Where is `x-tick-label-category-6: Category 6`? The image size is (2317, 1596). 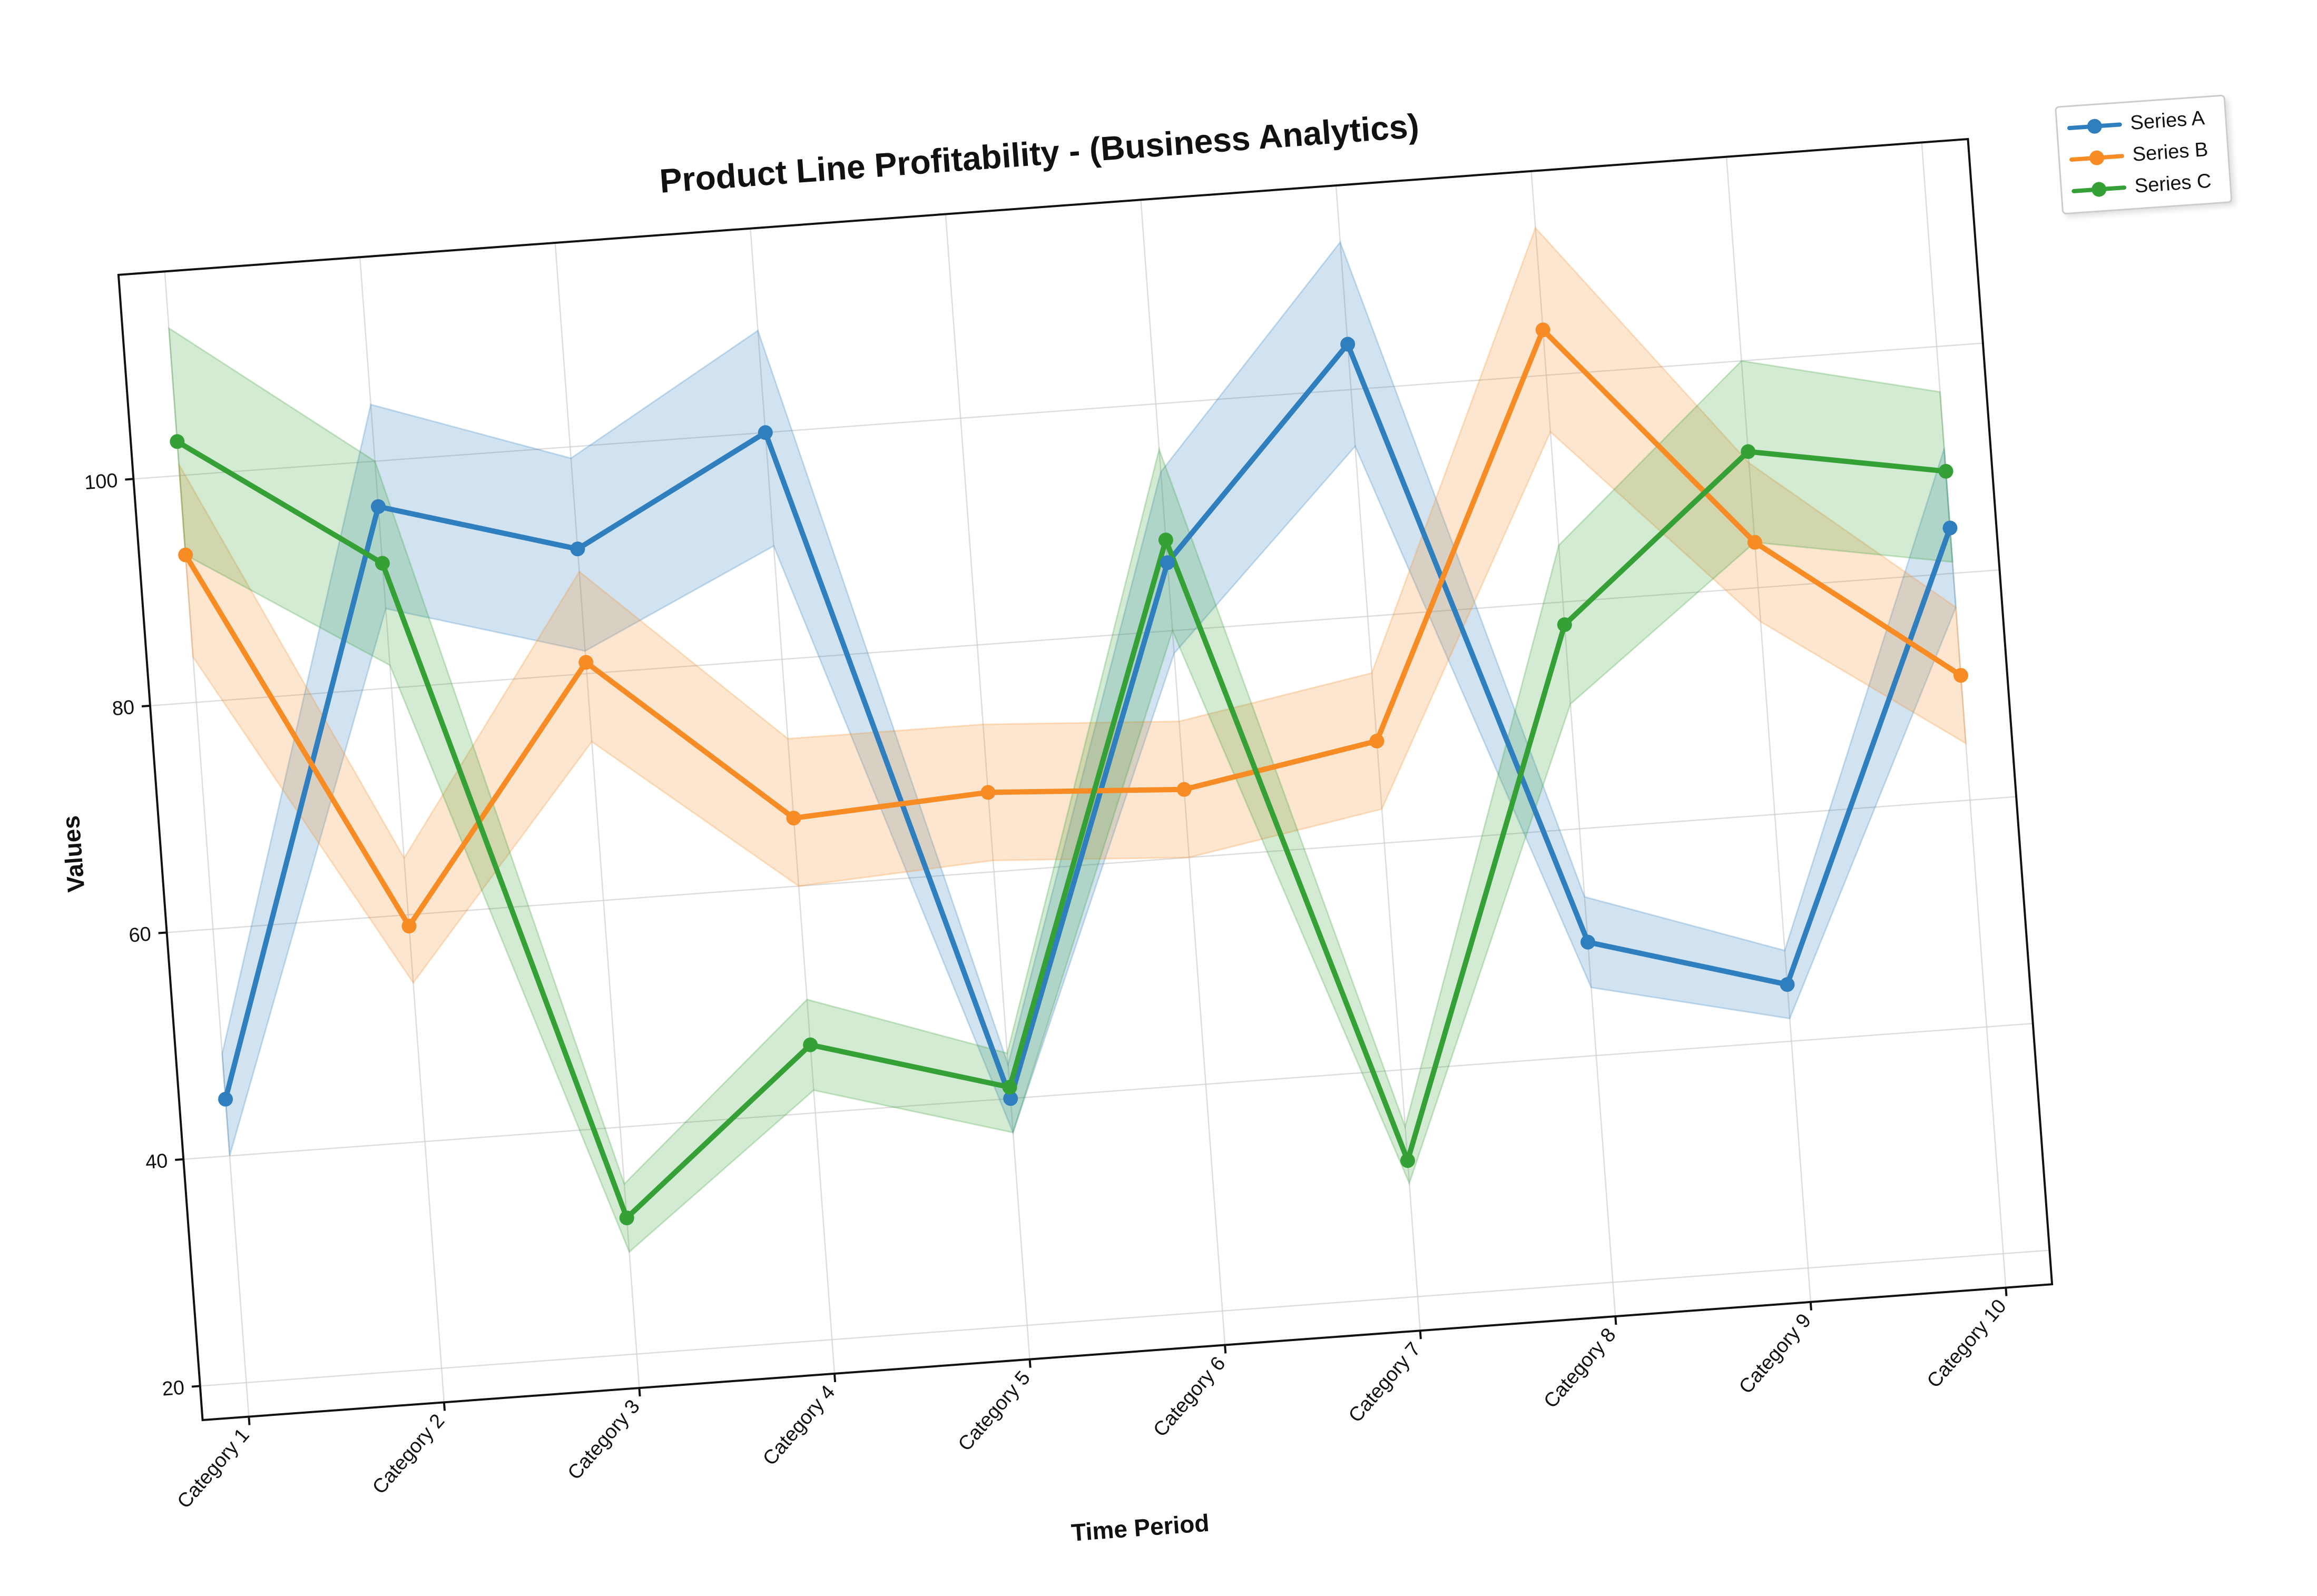 x-tick-label-category-6: Category 6 is located at coordinates (1189, 1397).